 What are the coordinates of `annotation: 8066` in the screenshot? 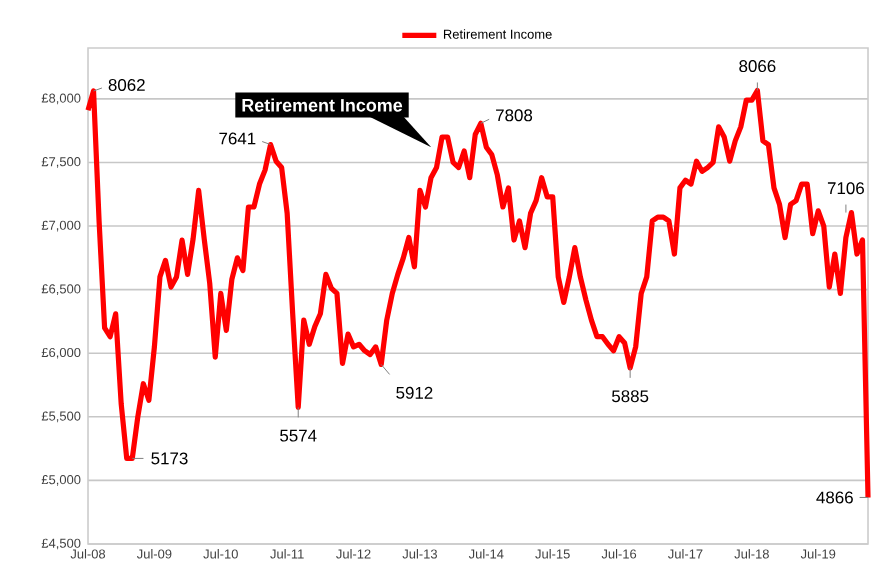 It's located at (757, 66).